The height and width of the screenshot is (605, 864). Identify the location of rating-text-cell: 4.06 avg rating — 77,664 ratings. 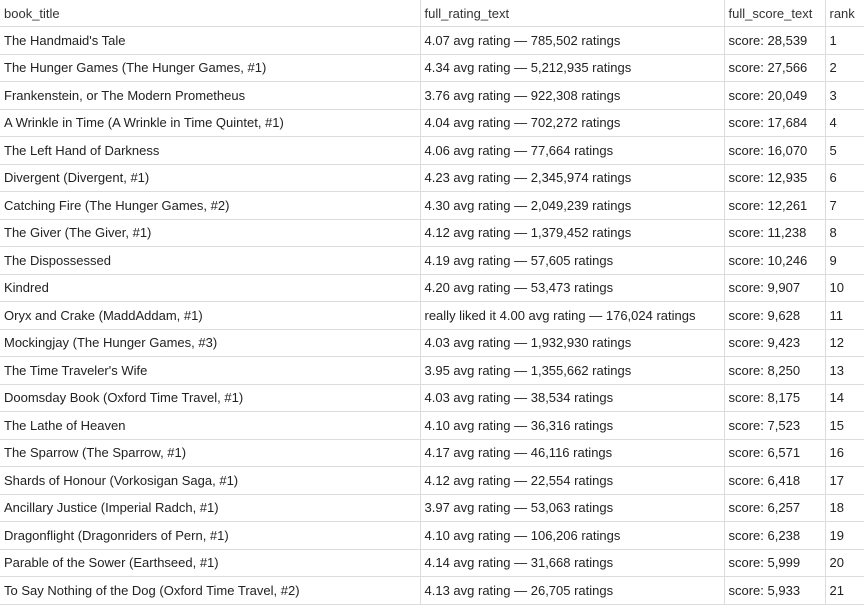
(572, 150).